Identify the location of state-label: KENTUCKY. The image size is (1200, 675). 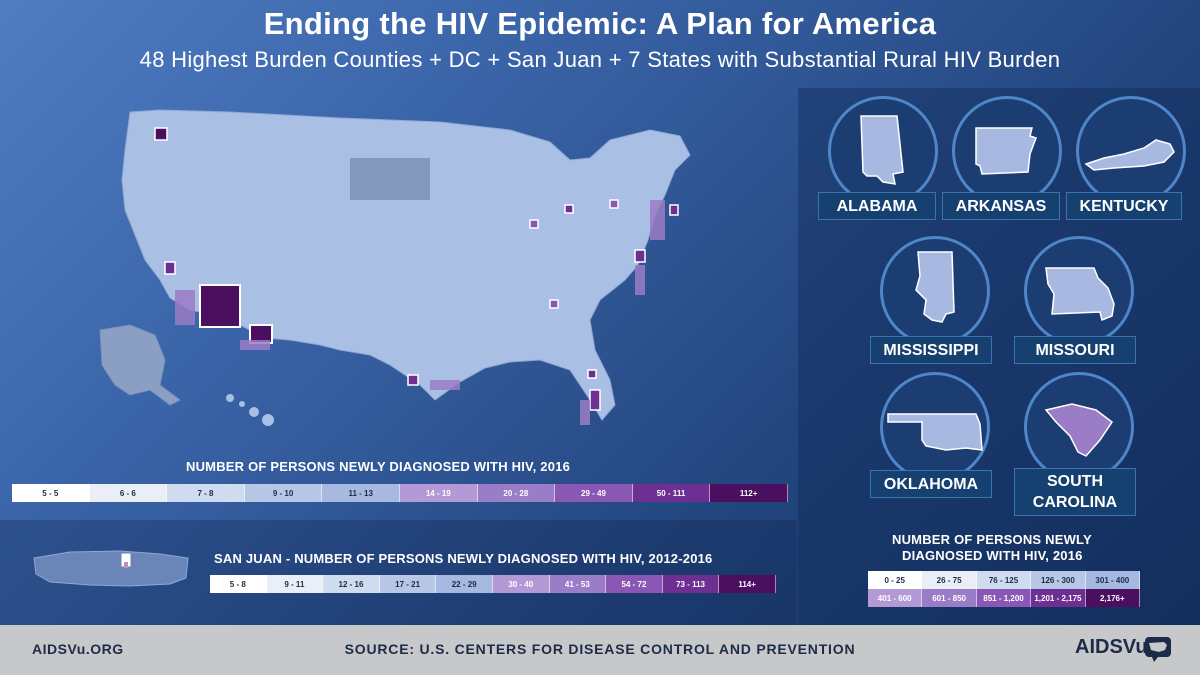
(1124, 206).